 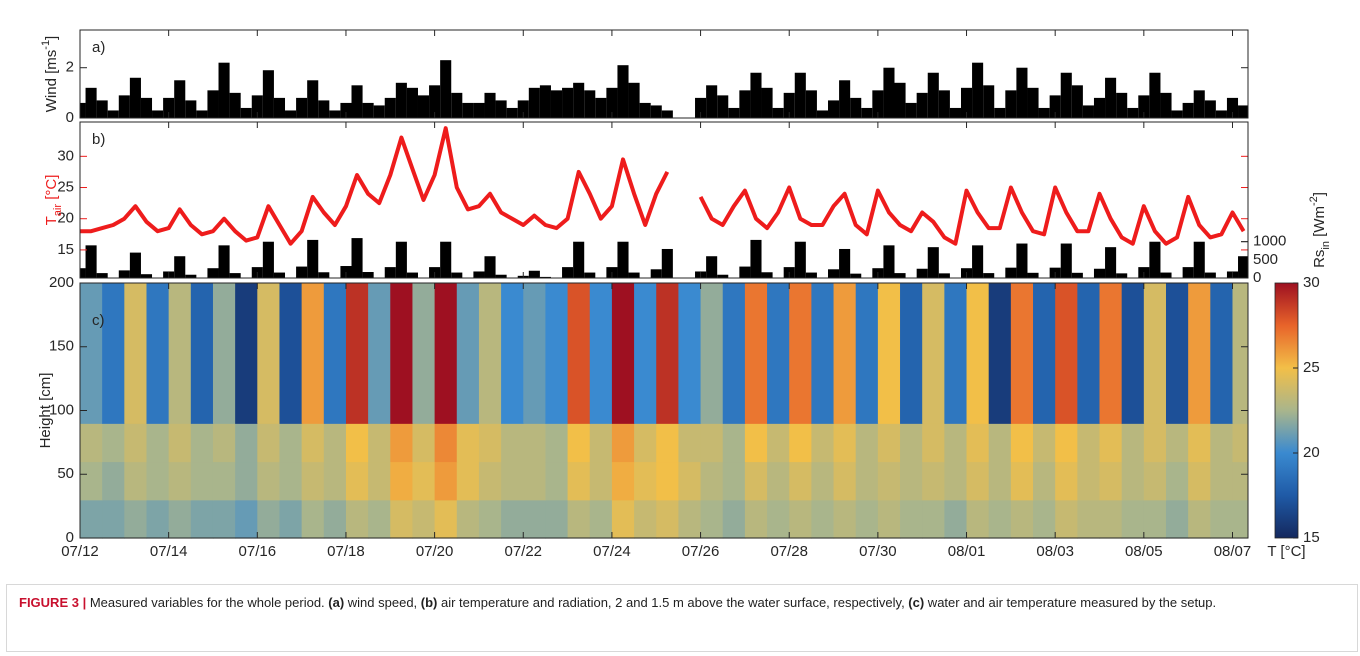 I want to click on axis-label-part: T, so click(x=51, y=220).